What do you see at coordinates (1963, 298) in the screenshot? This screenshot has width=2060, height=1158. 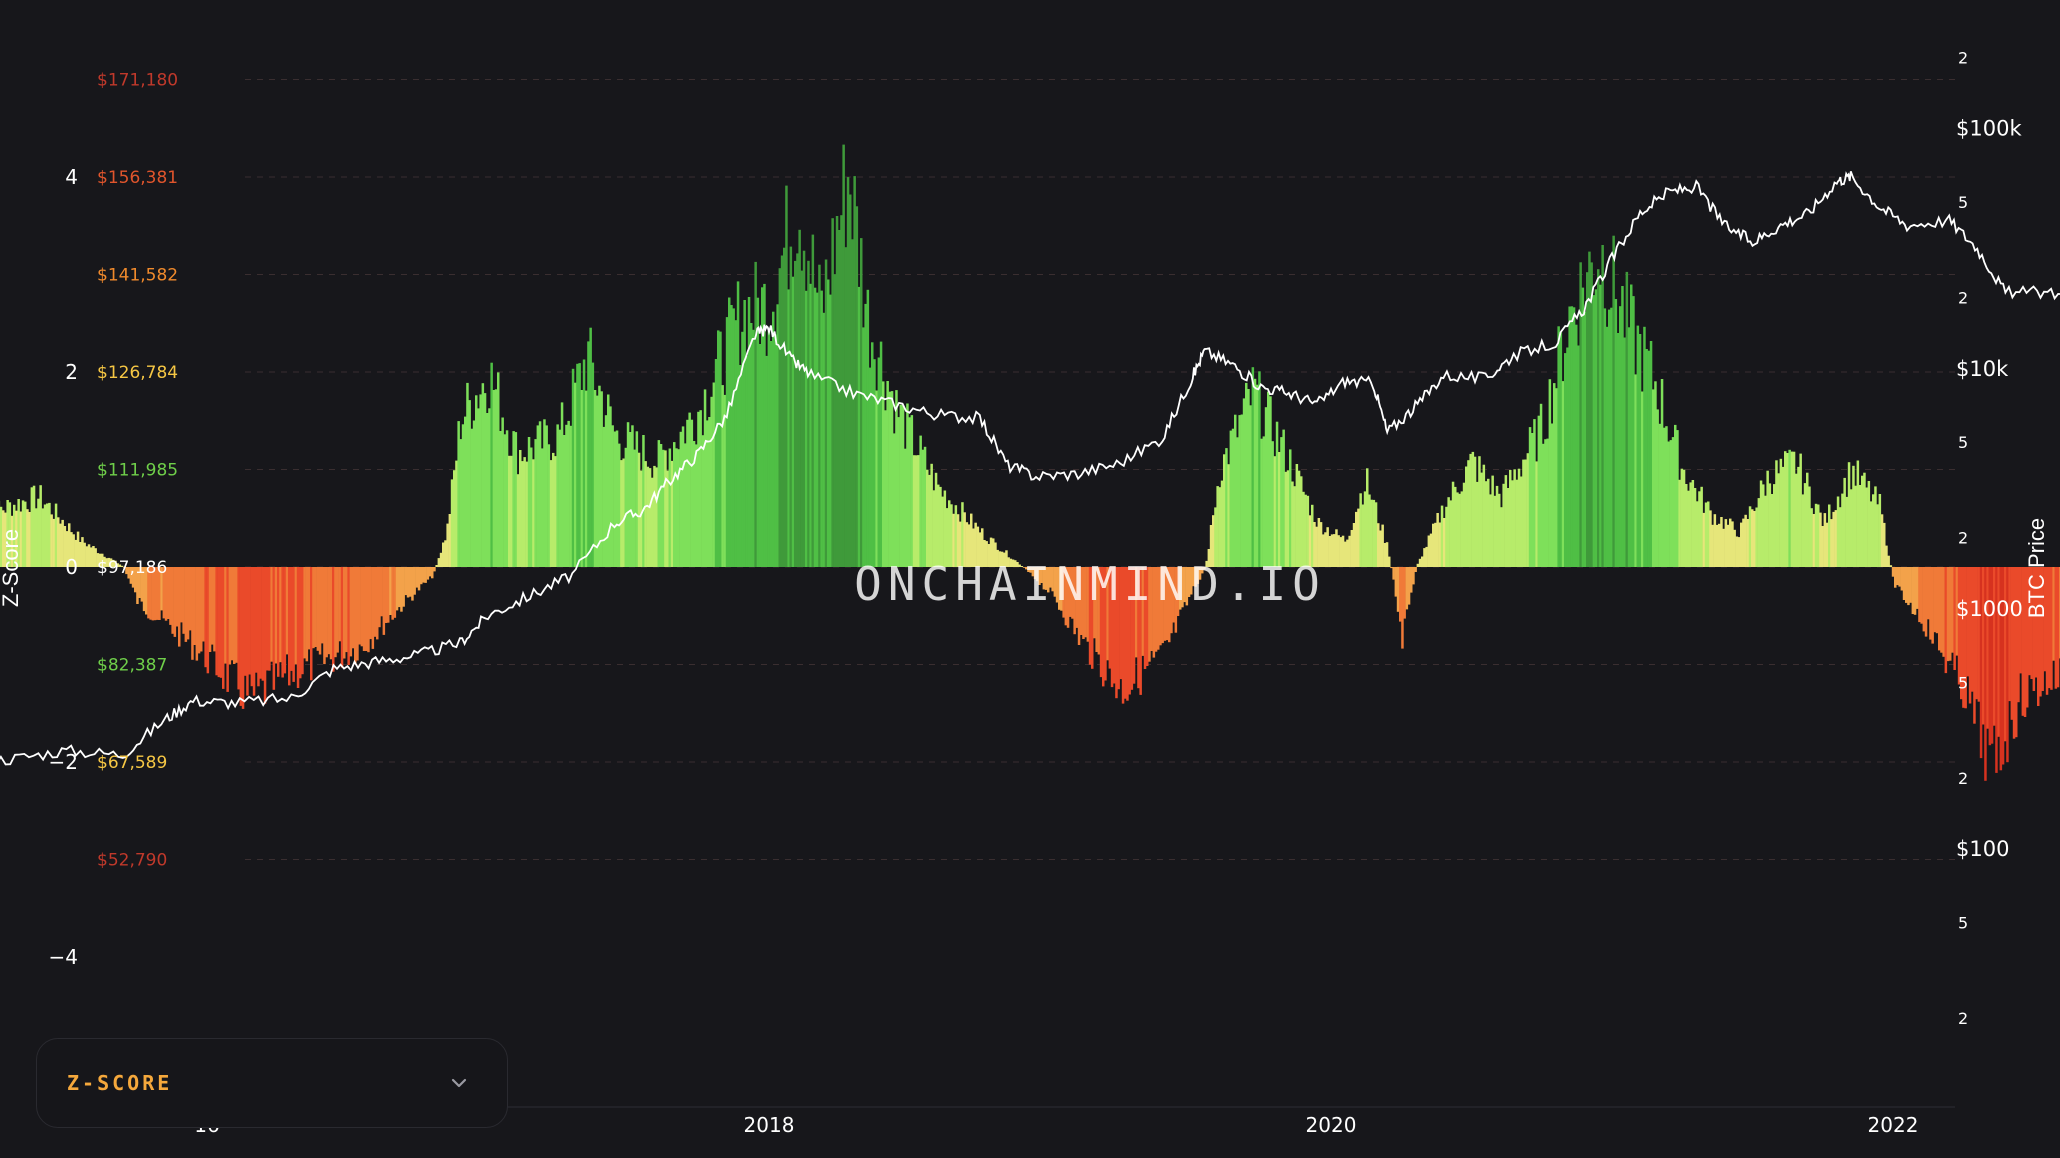 I see `right-price-tick-3: 2` at bounding box center [1963, 298].